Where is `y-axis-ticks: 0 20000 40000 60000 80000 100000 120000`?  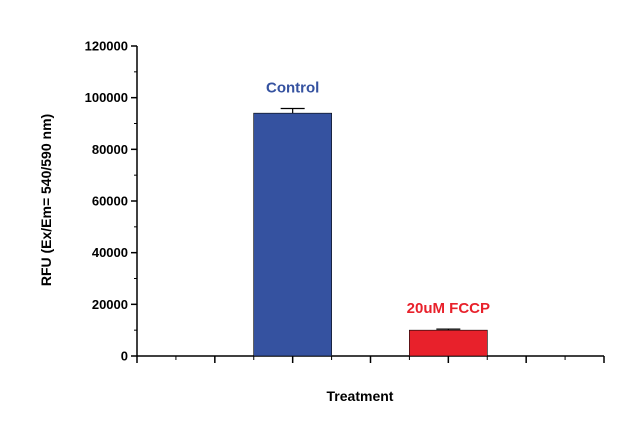
y-axis-ticks: 0 20000 40000 60000 80000 100000 120000 is located at coordinates (111, 201).